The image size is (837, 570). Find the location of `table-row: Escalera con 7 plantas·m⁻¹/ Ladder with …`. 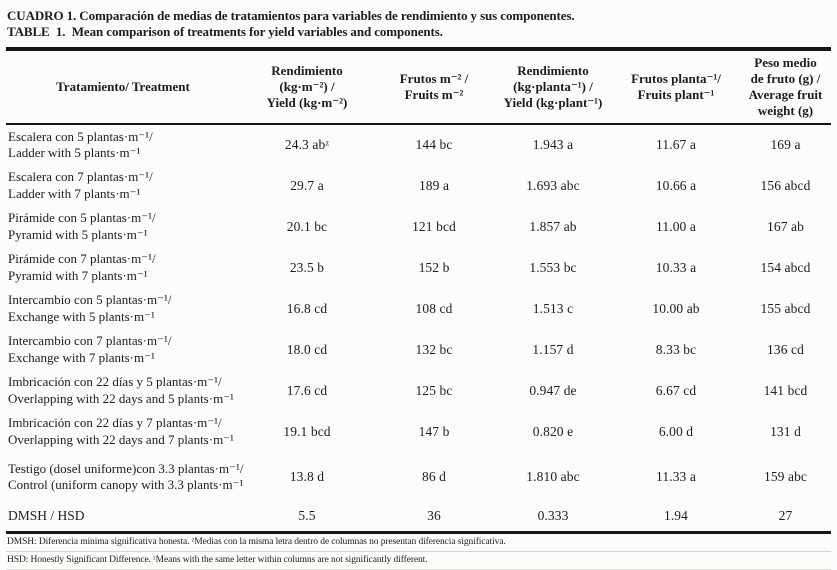

table-row: Escalera con 7 plantas·m⁻¹/ Ladder with … is located at coordinates (418, 185).